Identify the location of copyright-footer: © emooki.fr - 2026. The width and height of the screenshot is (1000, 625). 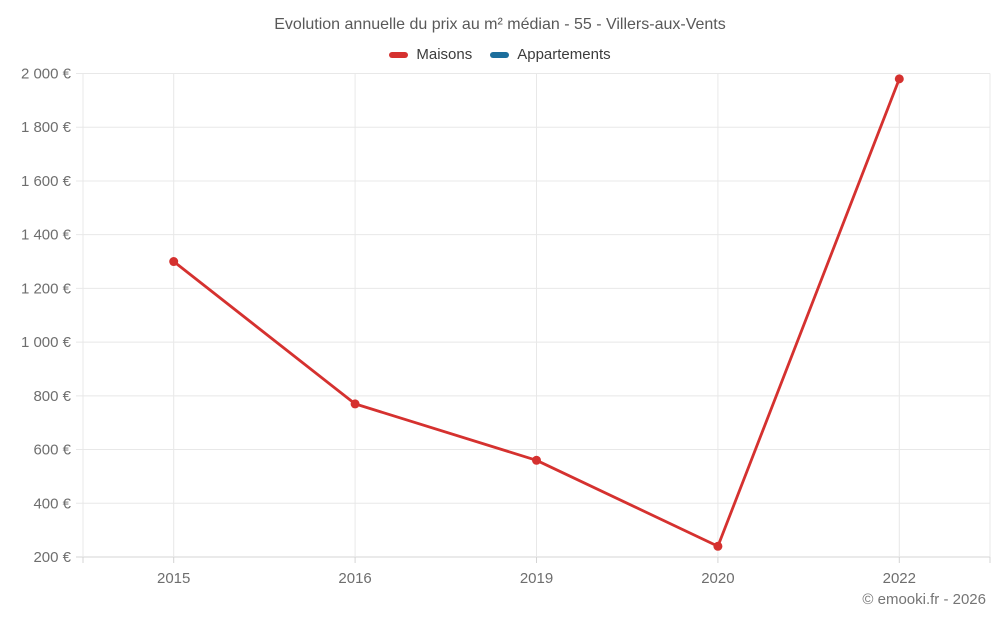
(924, 599).